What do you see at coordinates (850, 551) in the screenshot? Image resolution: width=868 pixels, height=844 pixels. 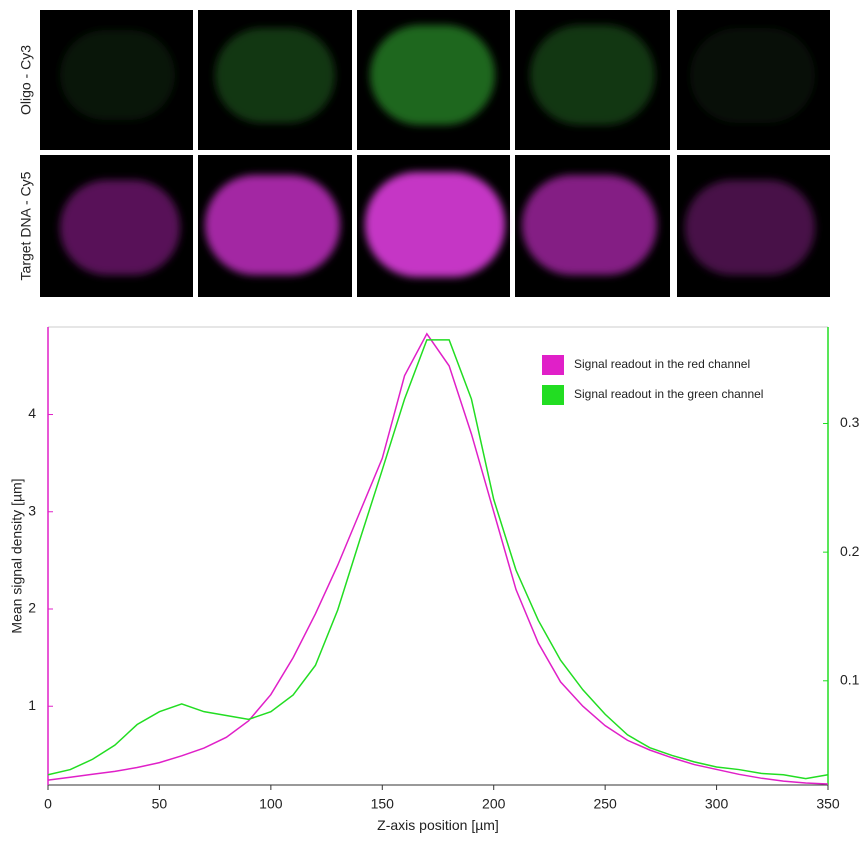 I see `y2-tick-label: 0.2` at bounding box center [850, 551].